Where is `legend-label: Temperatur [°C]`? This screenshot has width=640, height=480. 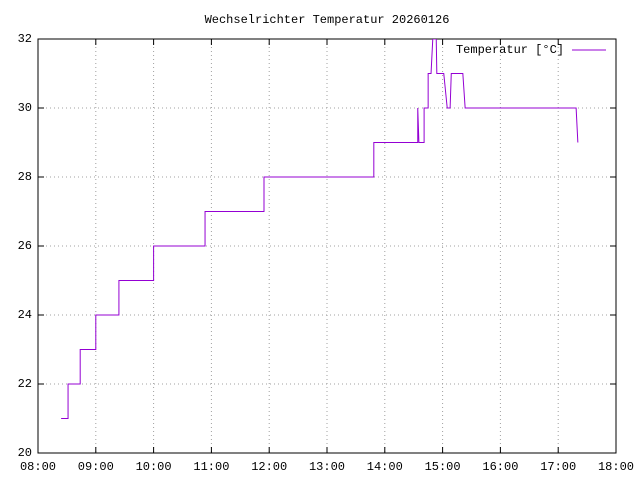 legend-label: Temperatur [°C] is located at coordinates (510, 50).